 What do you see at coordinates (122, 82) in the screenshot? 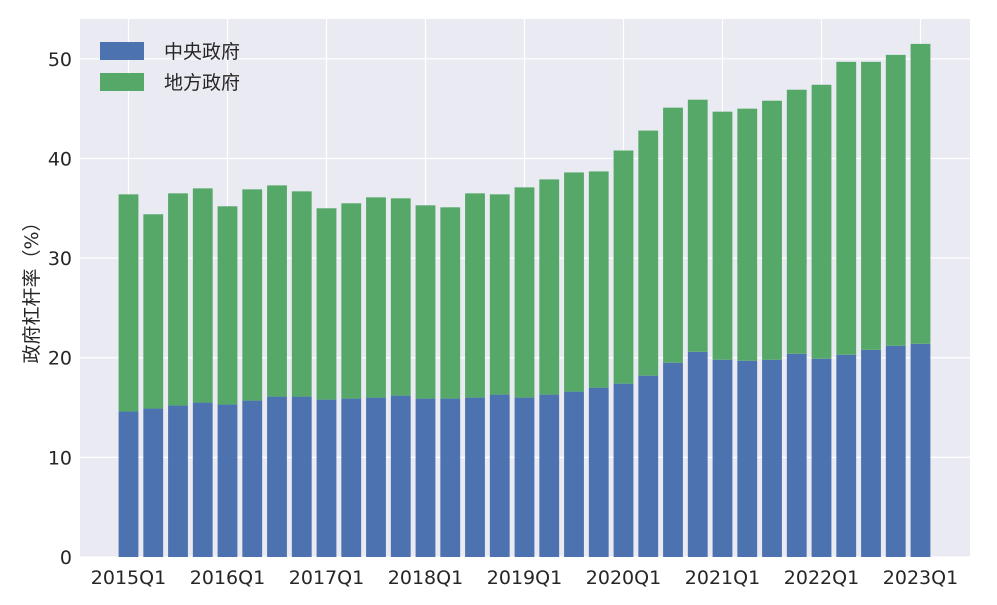
I see `legend-swatch-local` at bounding box center [122, 82].